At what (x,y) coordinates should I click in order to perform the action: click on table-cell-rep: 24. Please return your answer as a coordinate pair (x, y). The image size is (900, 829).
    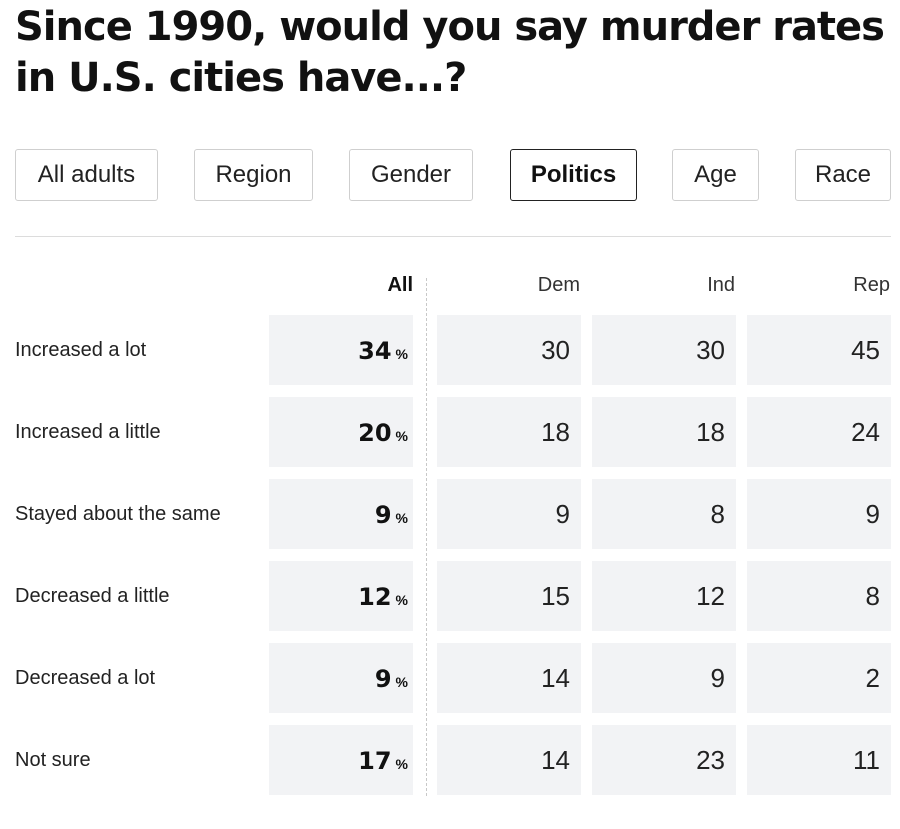
    Looking at the image, I should click on (819, 432).